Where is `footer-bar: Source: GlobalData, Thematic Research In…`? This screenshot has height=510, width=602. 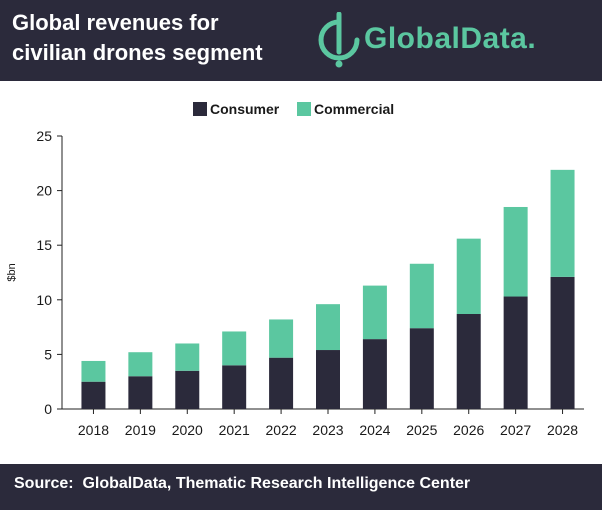 footer-bar: Source: GlobalData, Thematic Research In… is located at coordinates (301, 487).